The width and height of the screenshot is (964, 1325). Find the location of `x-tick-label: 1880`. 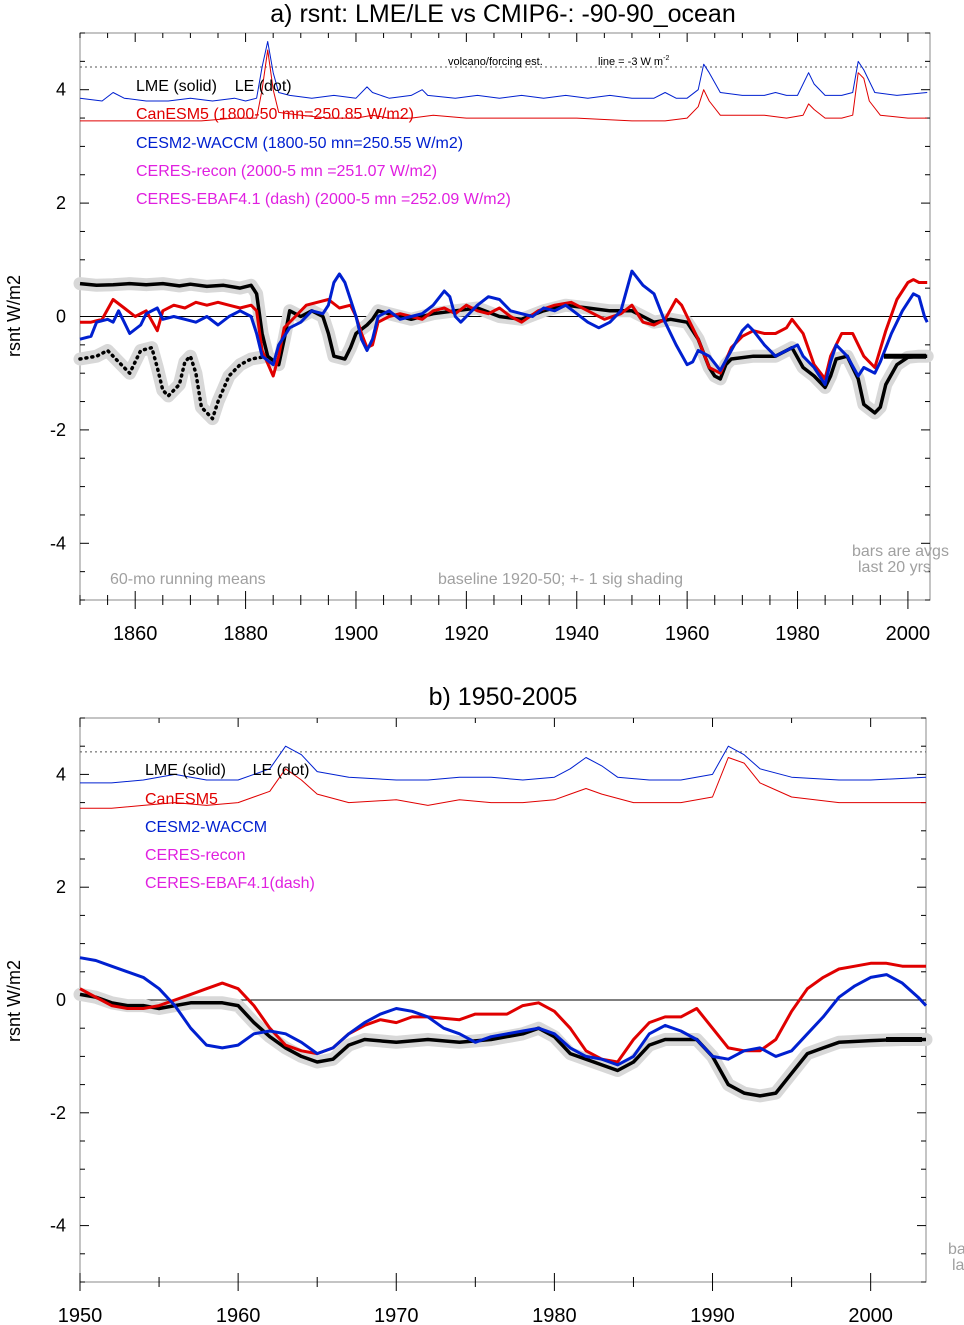

x-tick-label: 1880 is located at coordinates (245, 634).